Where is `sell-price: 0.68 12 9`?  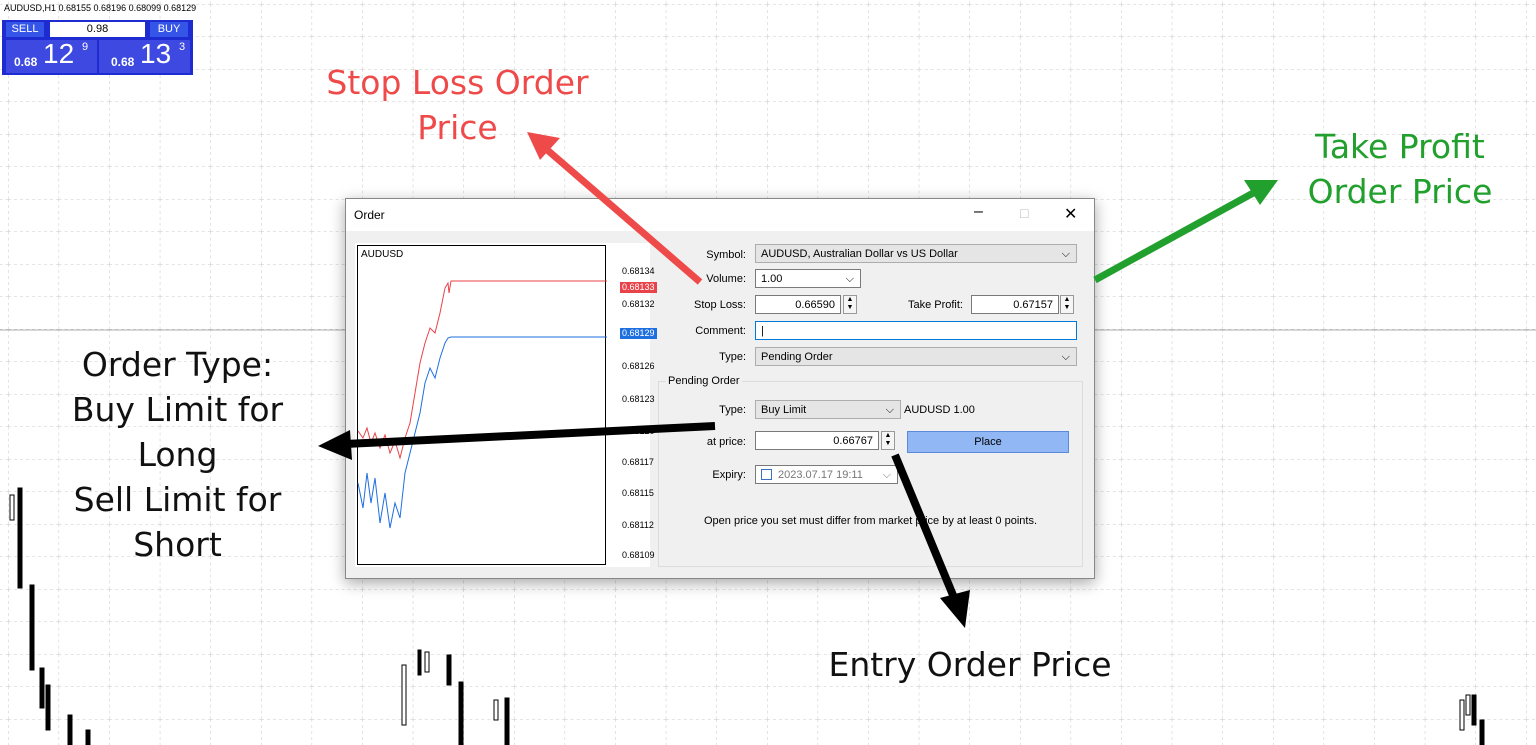
sell-price: 0.68 12 9 is located at coordinates (51, 55).